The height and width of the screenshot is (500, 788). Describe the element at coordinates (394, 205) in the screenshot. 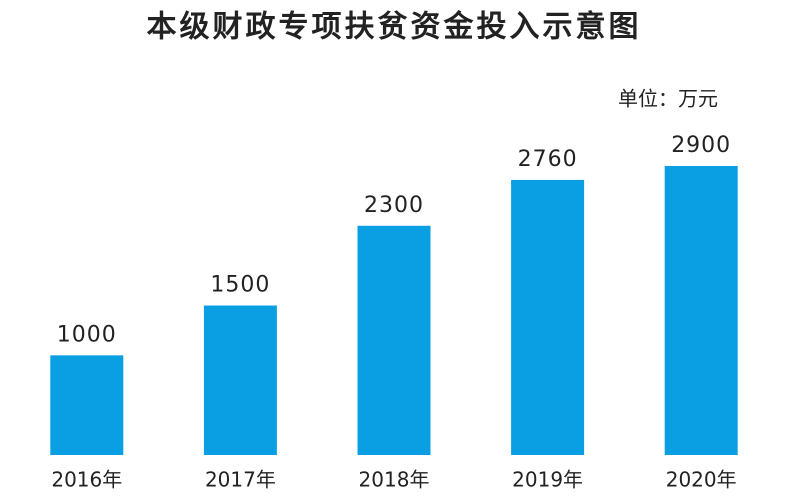

I see `value-label: 2300` at that location.